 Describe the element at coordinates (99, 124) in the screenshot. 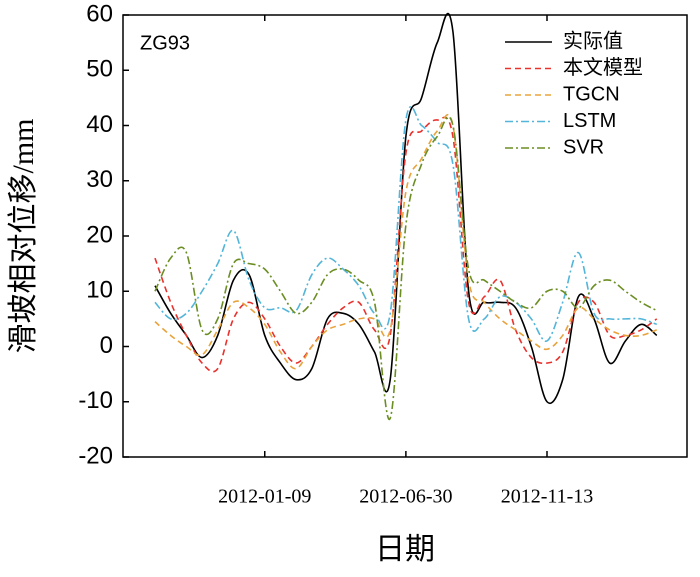

I see `y-tick-label: 40` at that location.